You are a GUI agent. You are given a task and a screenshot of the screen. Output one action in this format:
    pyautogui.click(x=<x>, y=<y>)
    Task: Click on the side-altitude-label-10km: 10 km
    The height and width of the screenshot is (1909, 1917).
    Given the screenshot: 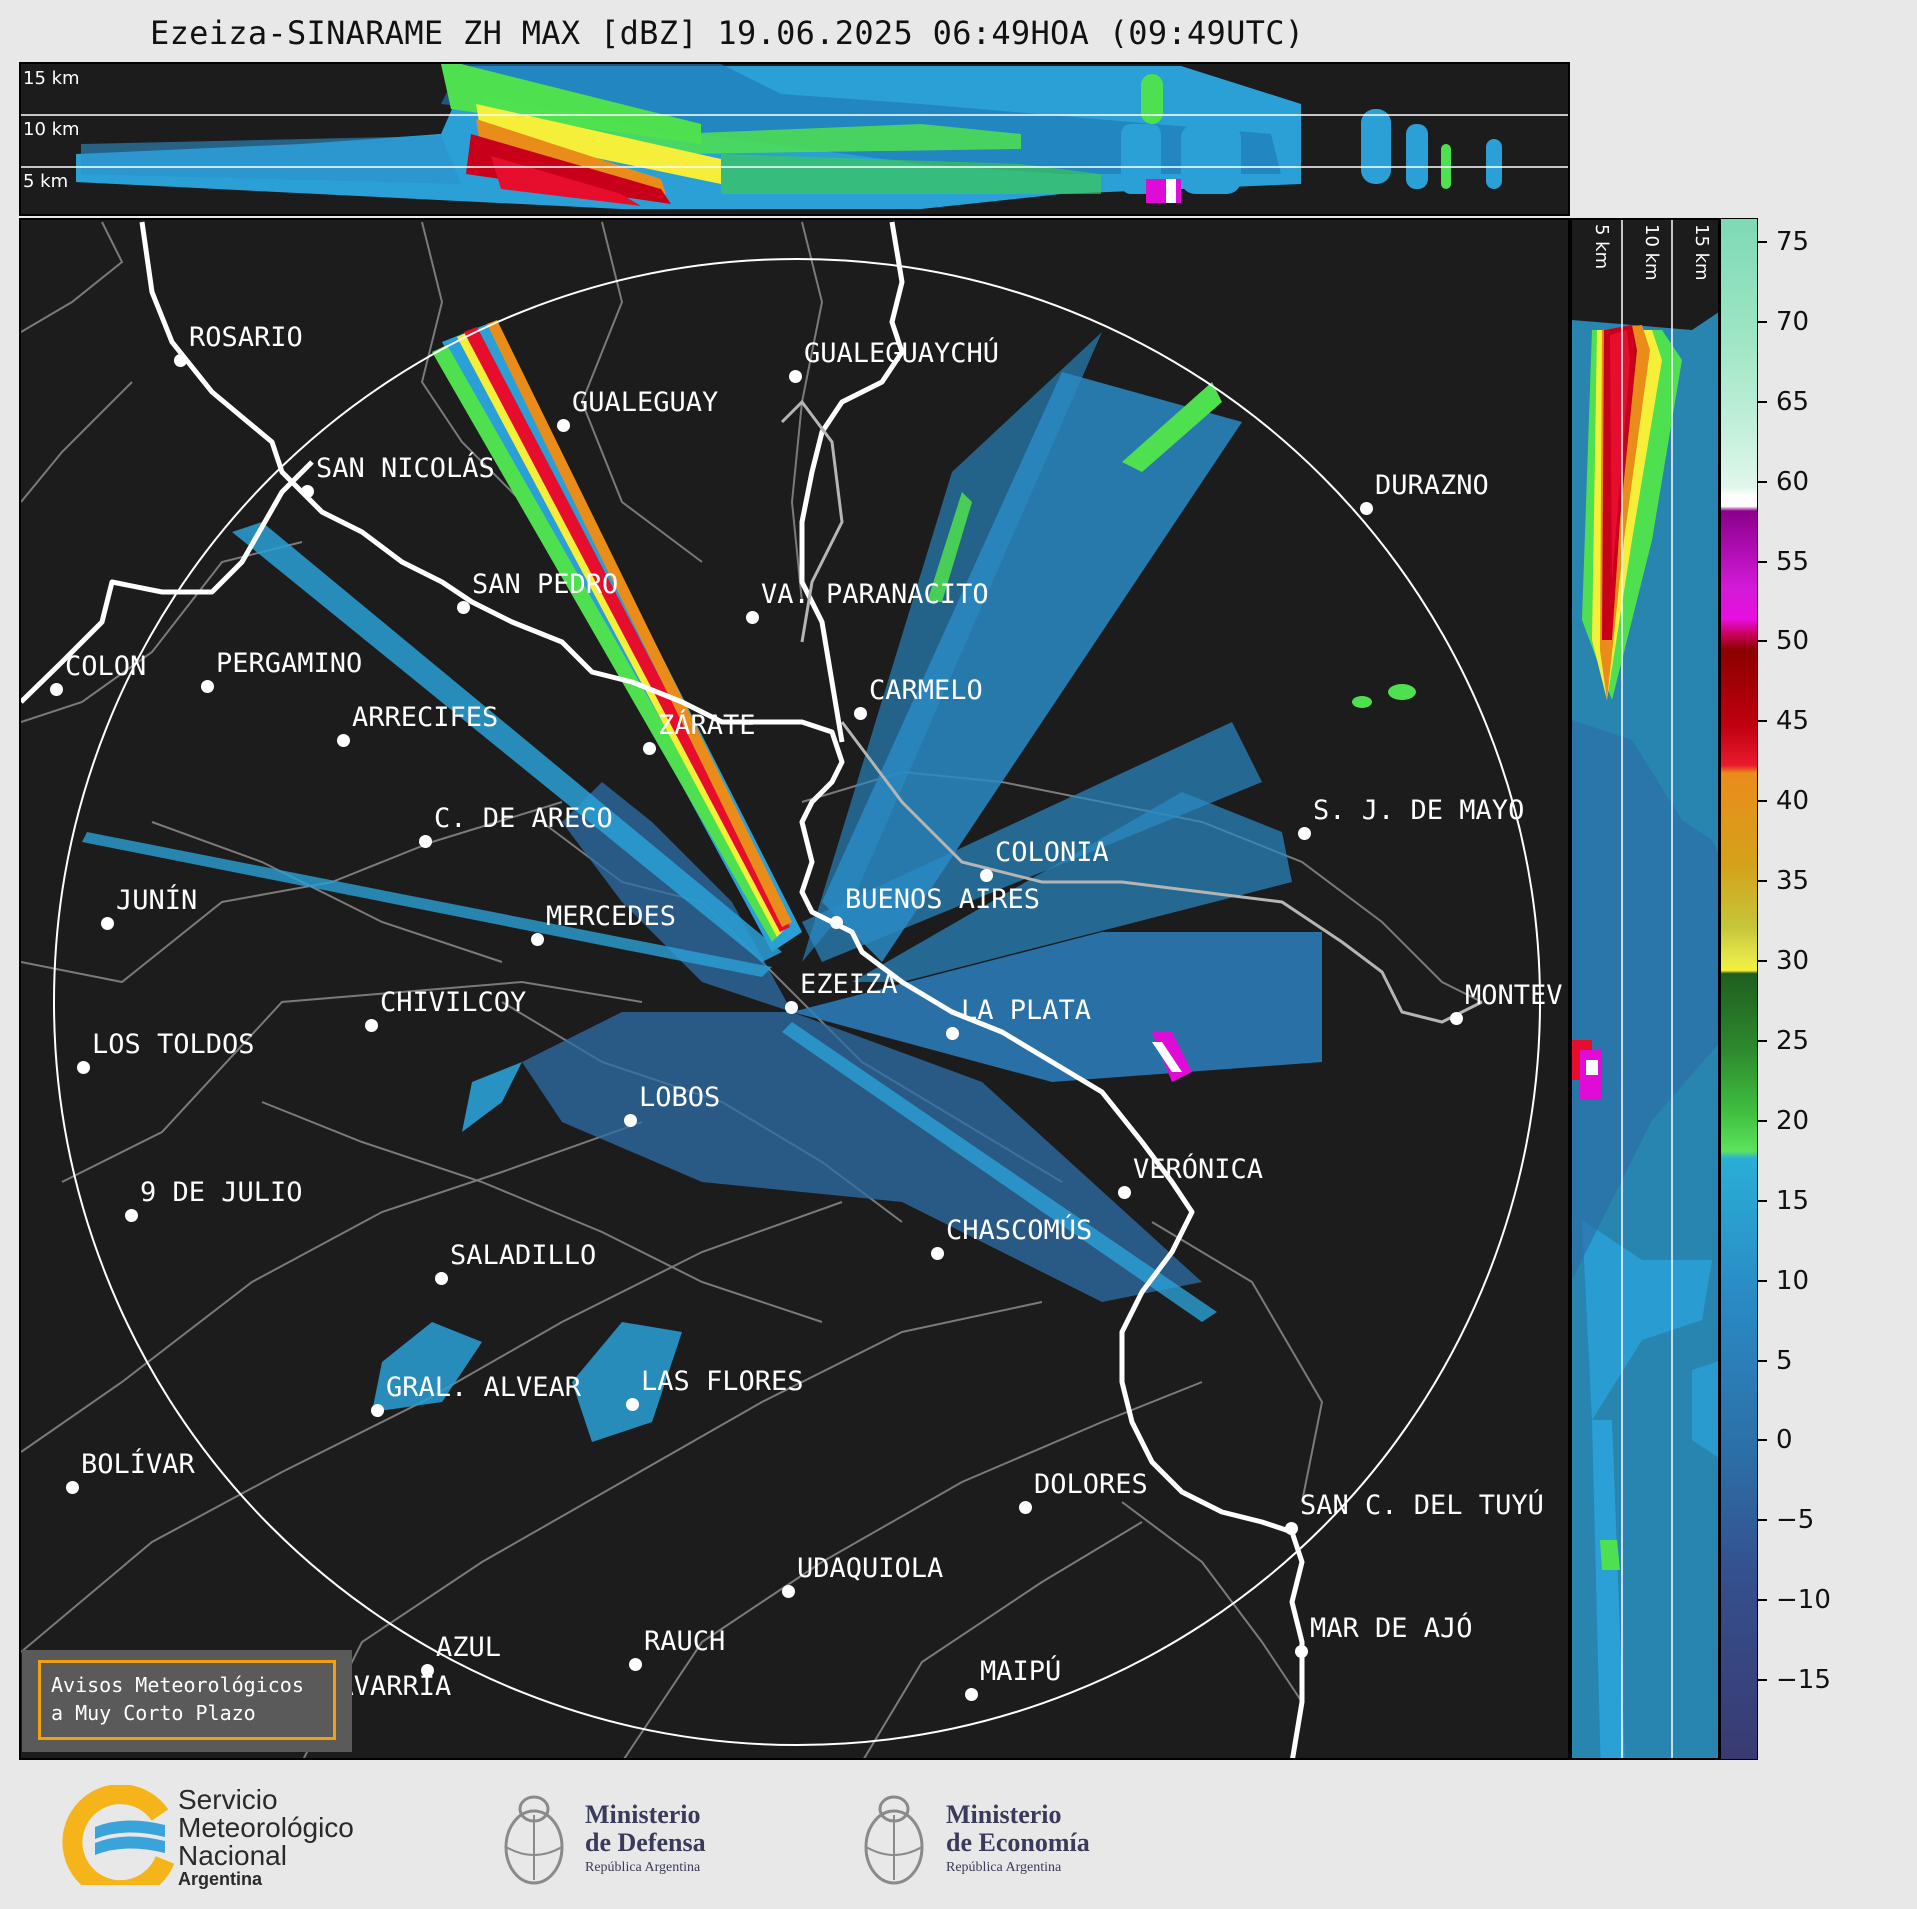 What is the action you would take?
    pyautogui.click(x=1651, y=252)
    